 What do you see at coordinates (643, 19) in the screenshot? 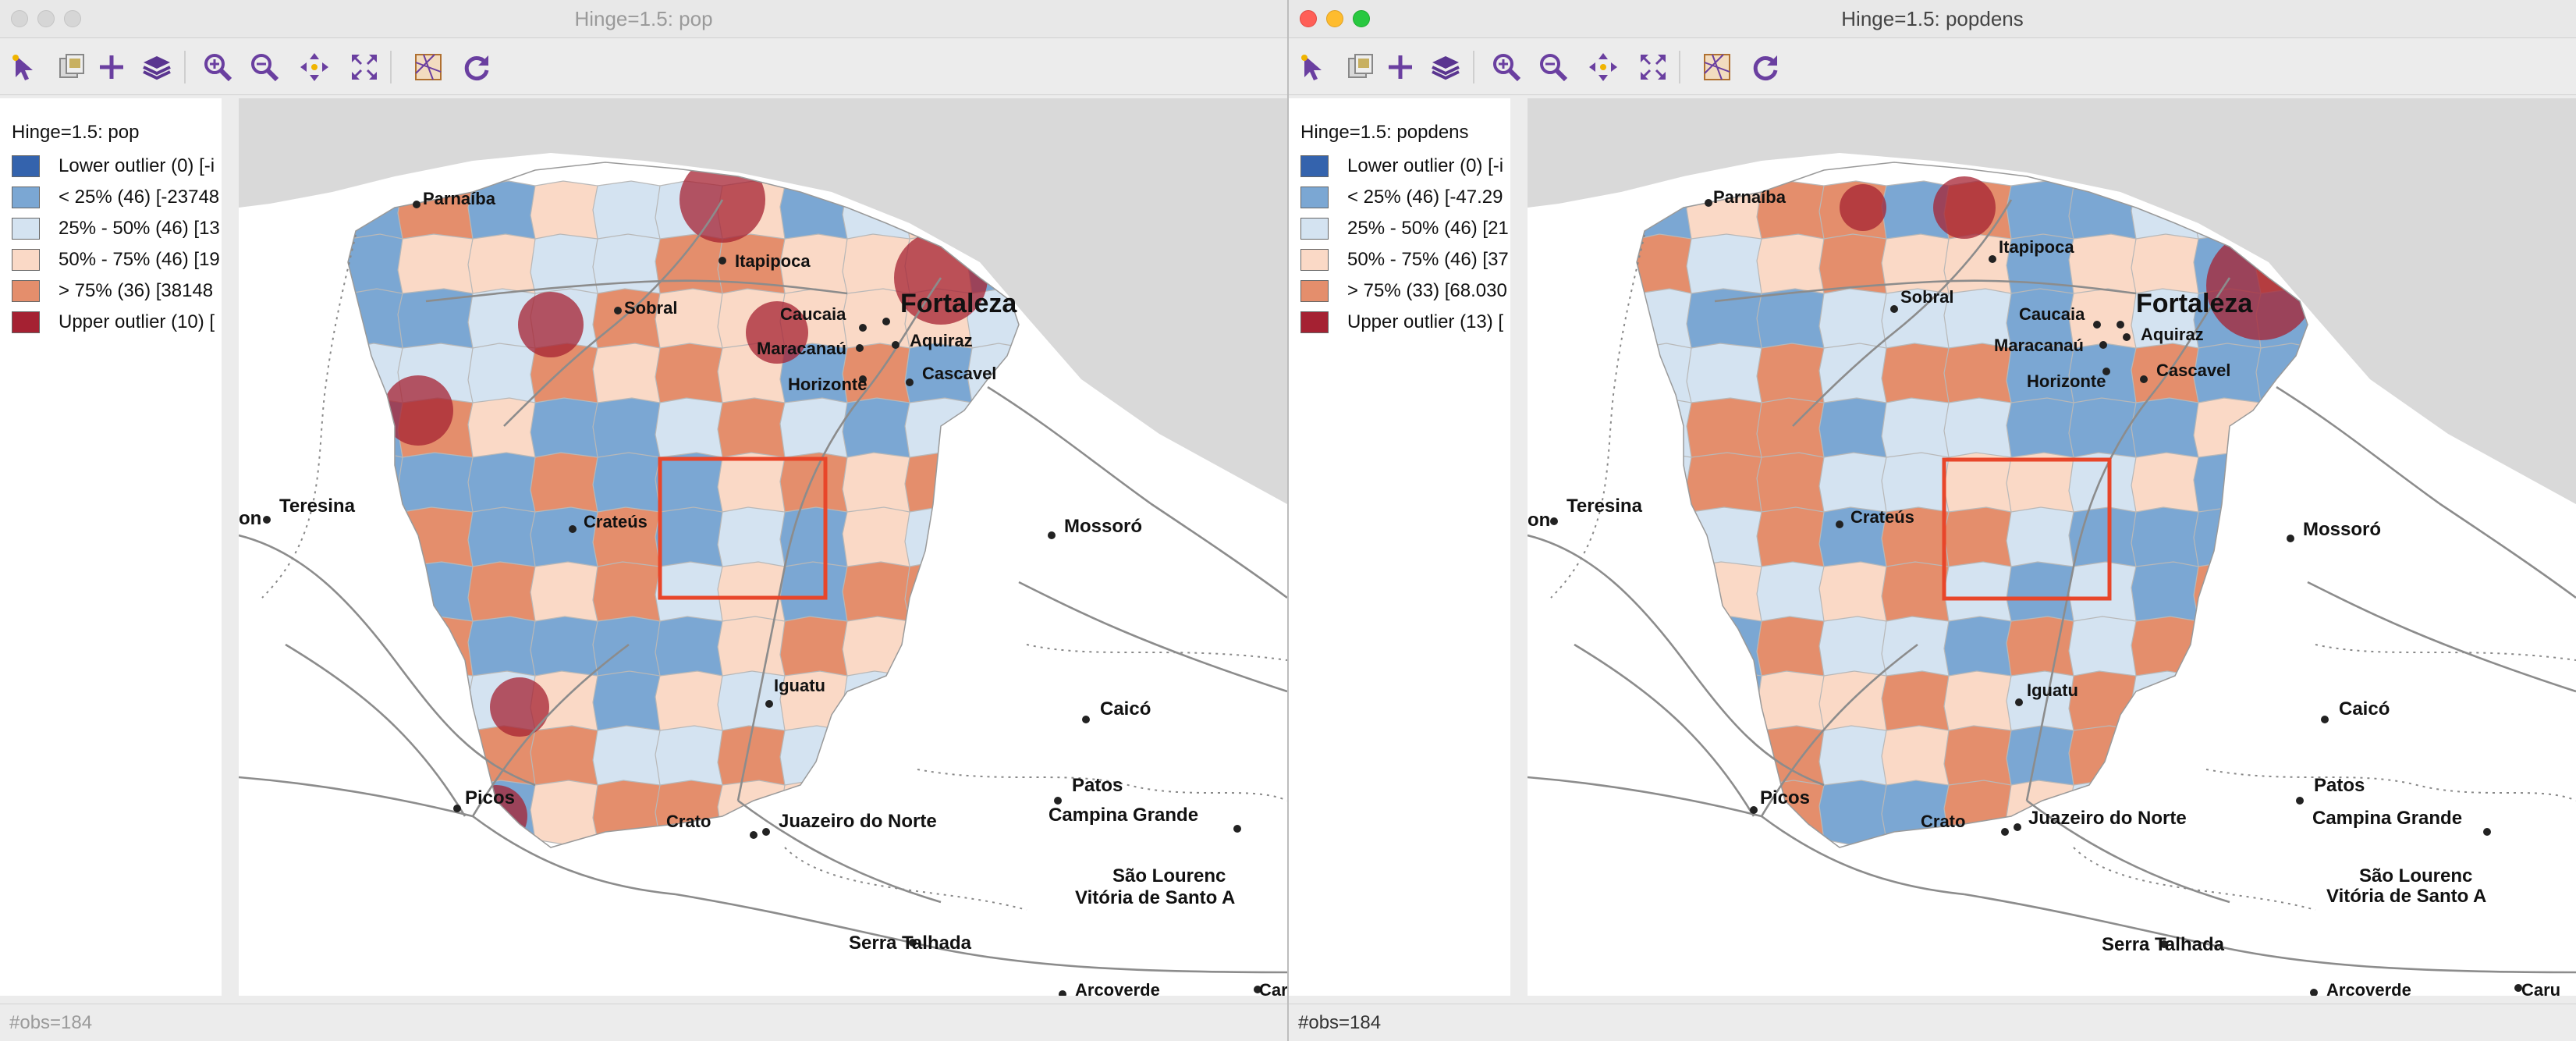
I see `title-bar: Hinge=1.5: pop` at bounding box center [643, 19].